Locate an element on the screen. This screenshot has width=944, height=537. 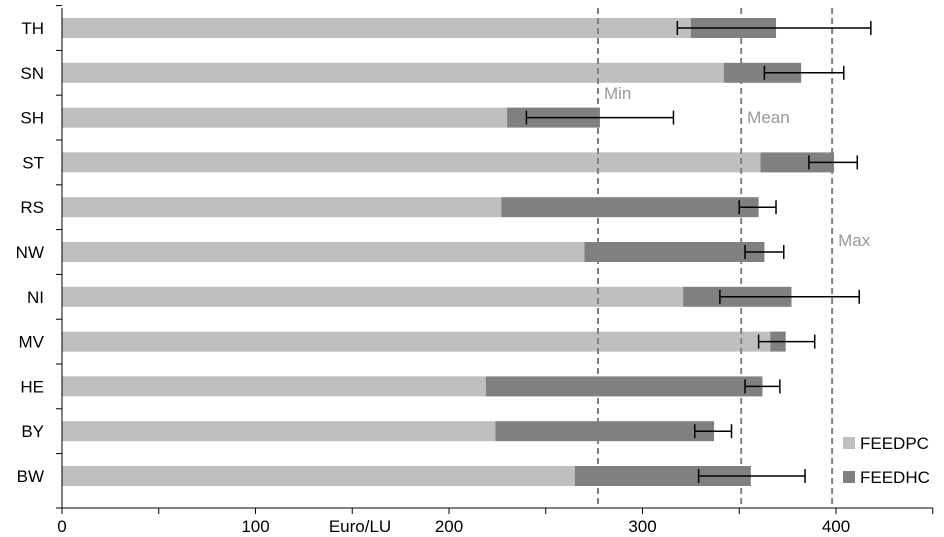
bar-feedpc-rs is located at coordinates (282, 207).